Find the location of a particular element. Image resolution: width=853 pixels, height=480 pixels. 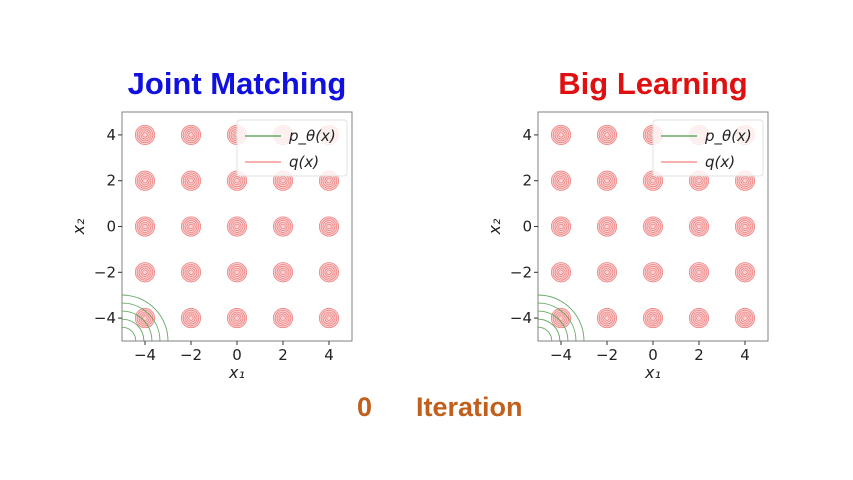

iteration-value: 0 is located at coordinates (365, 407).